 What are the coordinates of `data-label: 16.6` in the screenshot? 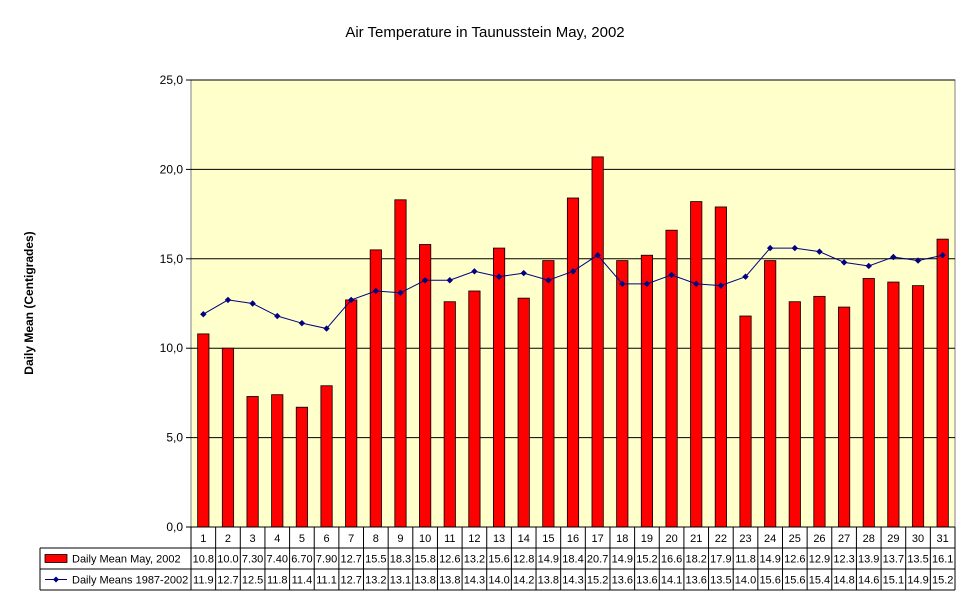 It's located at (671, 560).